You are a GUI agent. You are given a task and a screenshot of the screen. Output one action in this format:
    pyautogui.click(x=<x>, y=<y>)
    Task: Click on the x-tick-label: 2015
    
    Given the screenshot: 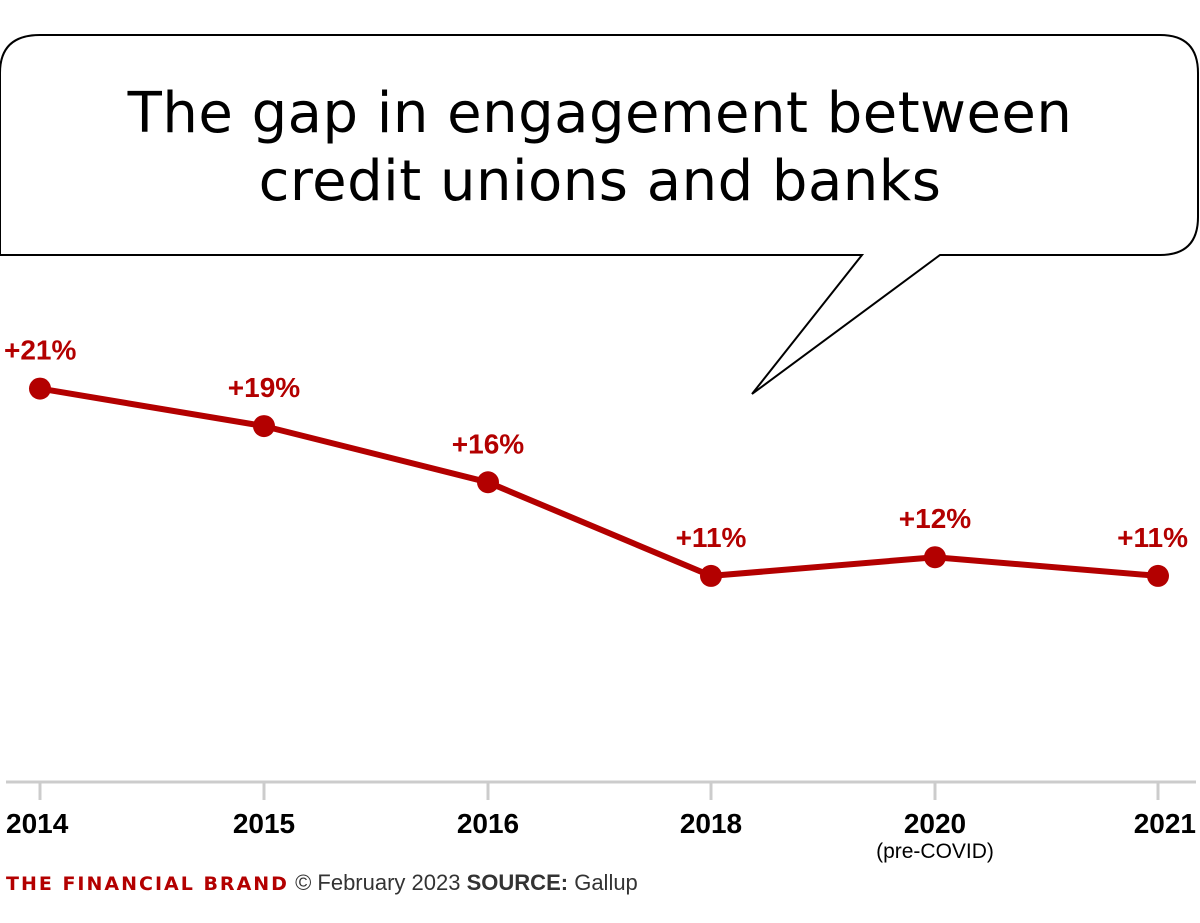 What is the action you would take?
    pyautogui.click(x=264, y=823)
    